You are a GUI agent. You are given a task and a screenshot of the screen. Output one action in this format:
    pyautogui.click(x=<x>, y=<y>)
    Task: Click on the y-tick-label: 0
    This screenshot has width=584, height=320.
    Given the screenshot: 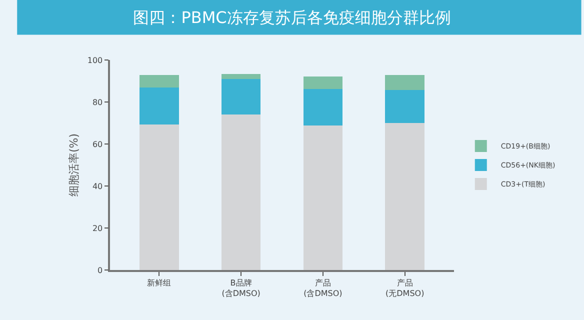 What is the action you would take?
    pyautogui.click(x=100, y=270)
    